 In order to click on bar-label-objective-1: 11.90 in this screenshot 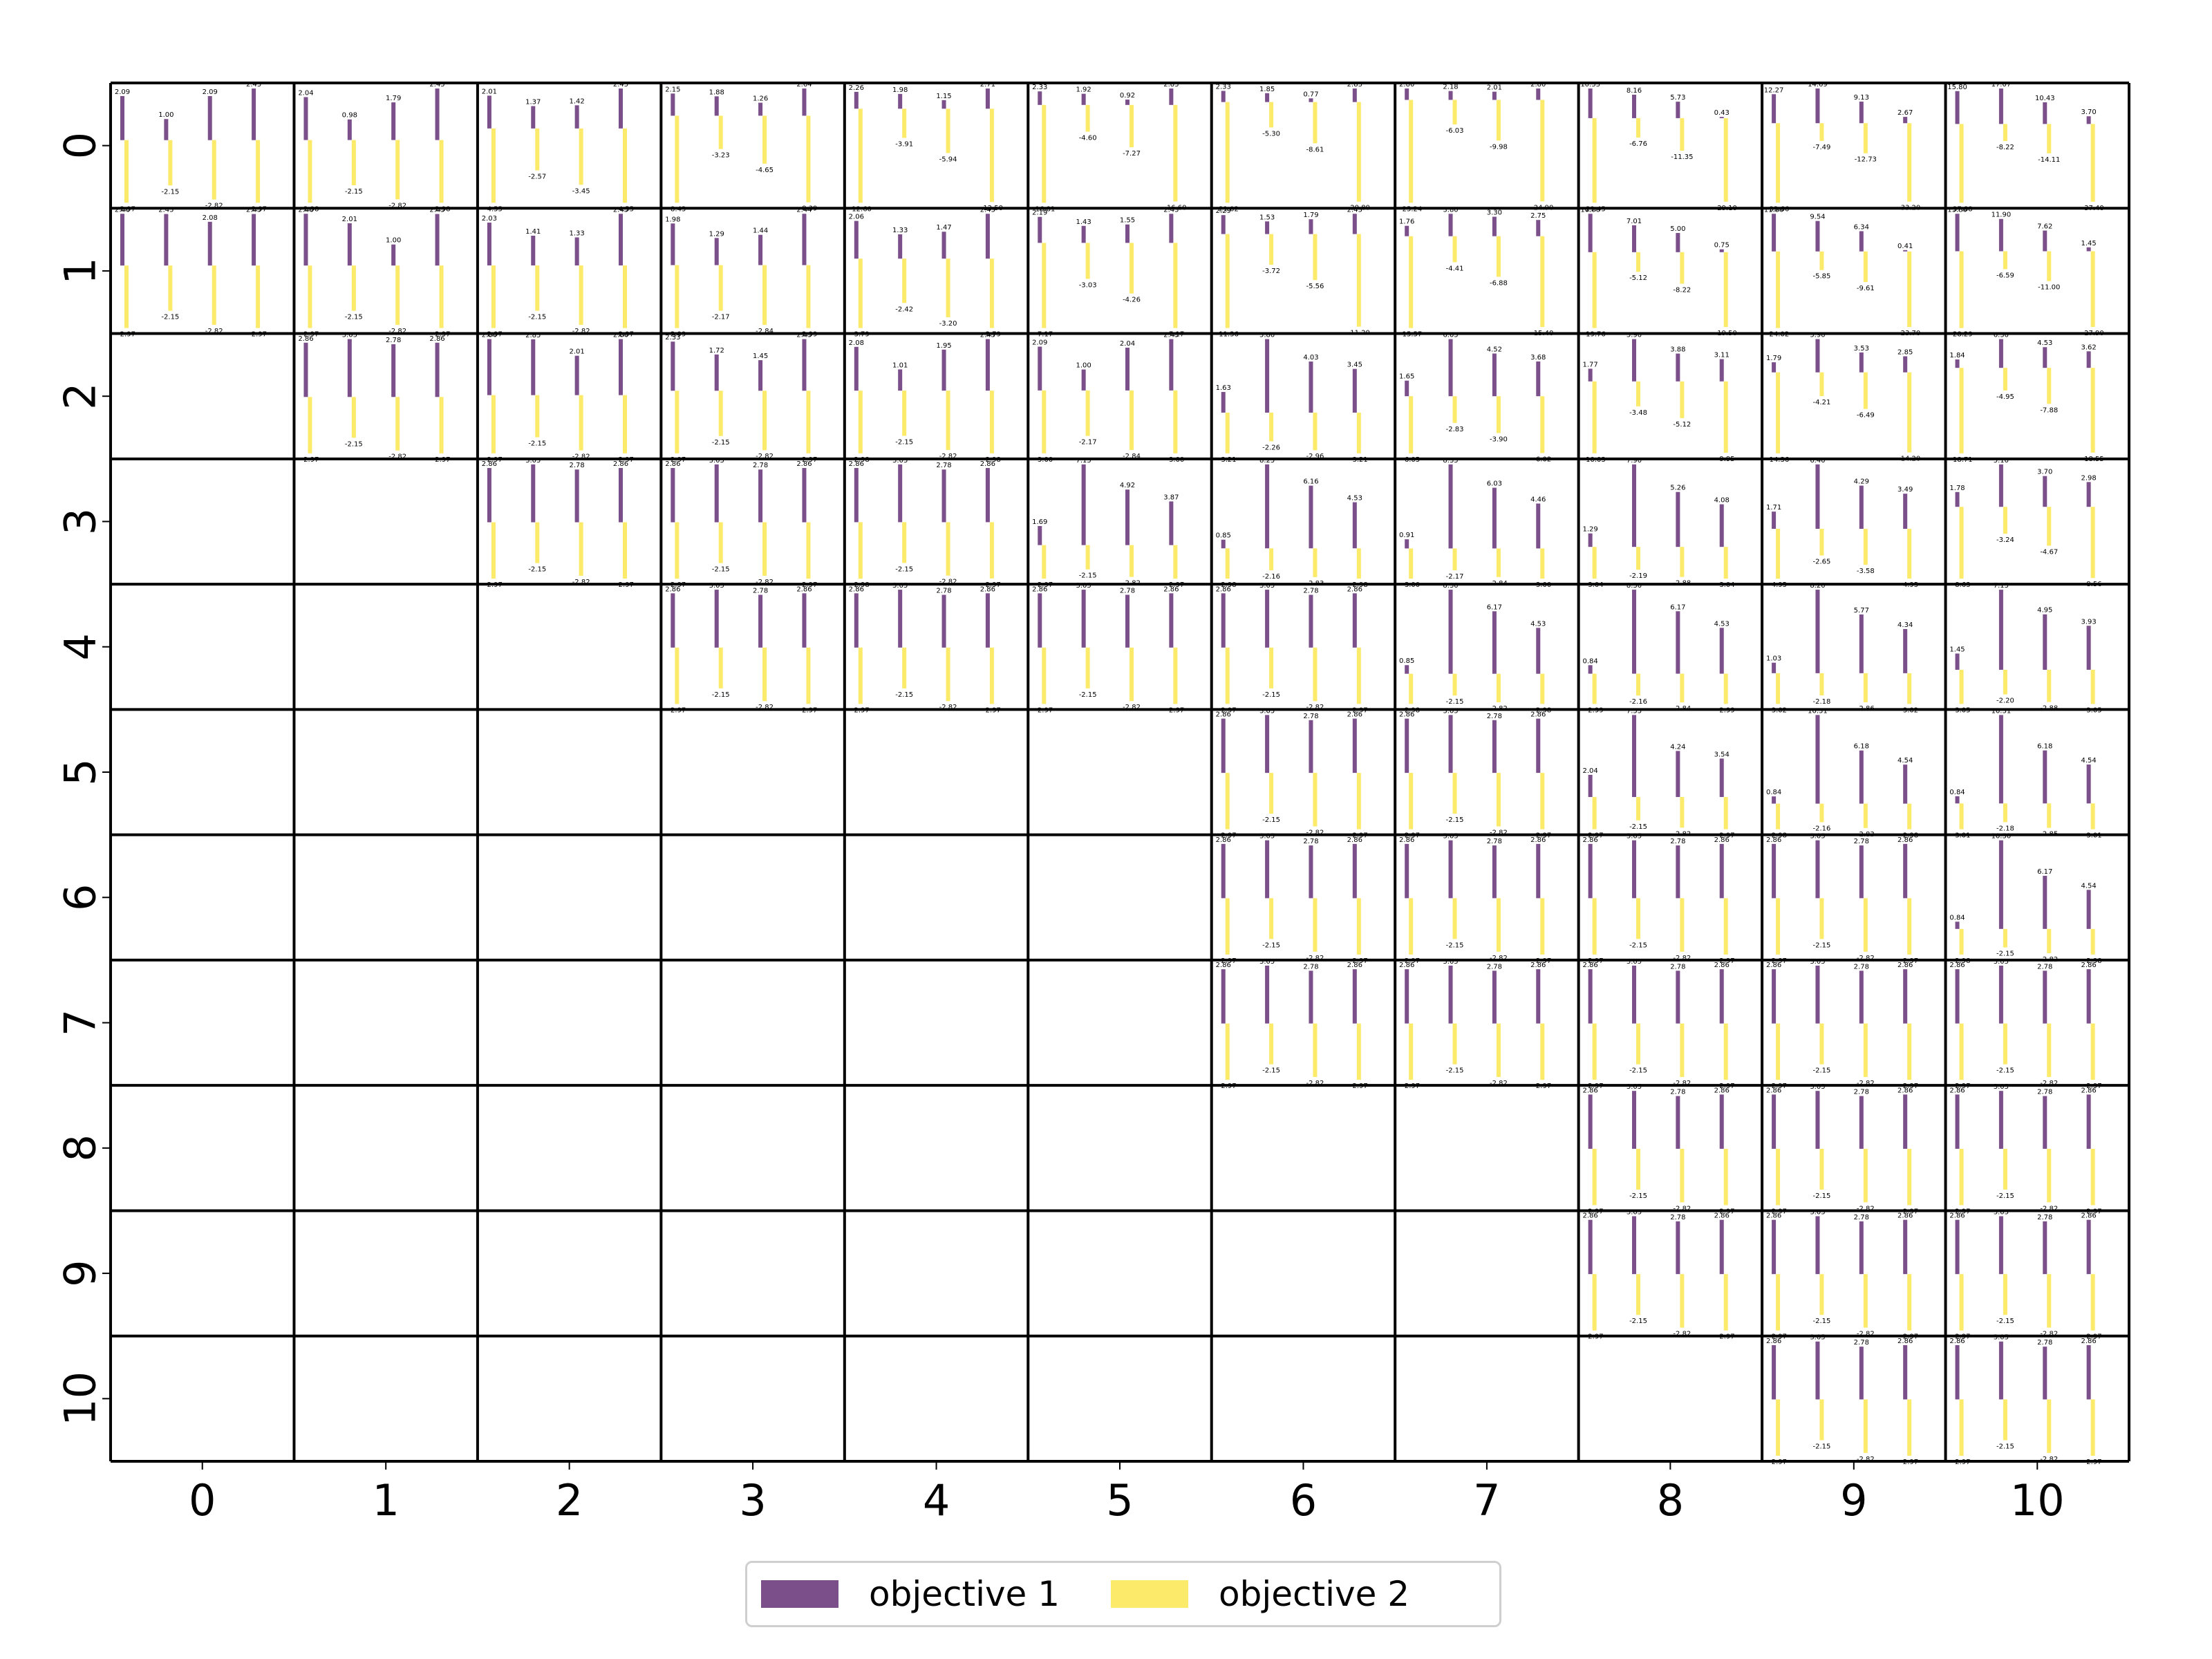, I will do `click(2002, 215)`.